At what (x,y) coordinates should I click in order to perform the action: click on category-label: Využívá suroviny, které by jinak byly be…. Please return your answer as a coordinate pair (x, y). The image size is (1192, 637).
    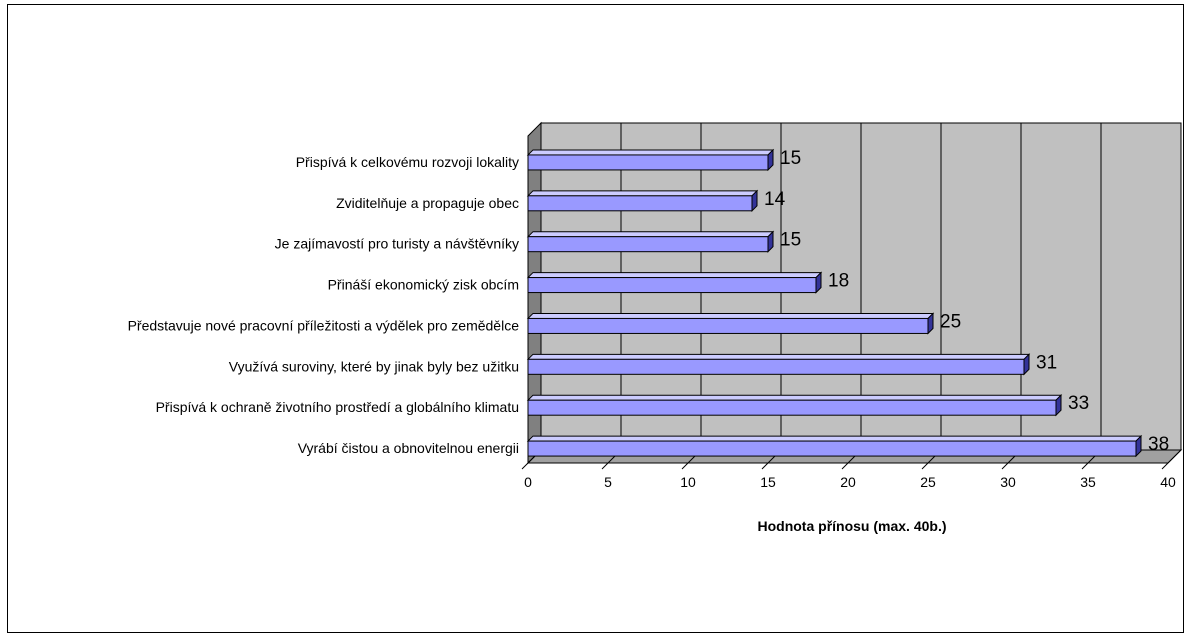
    Looking at the image, I should click on (374, 366).